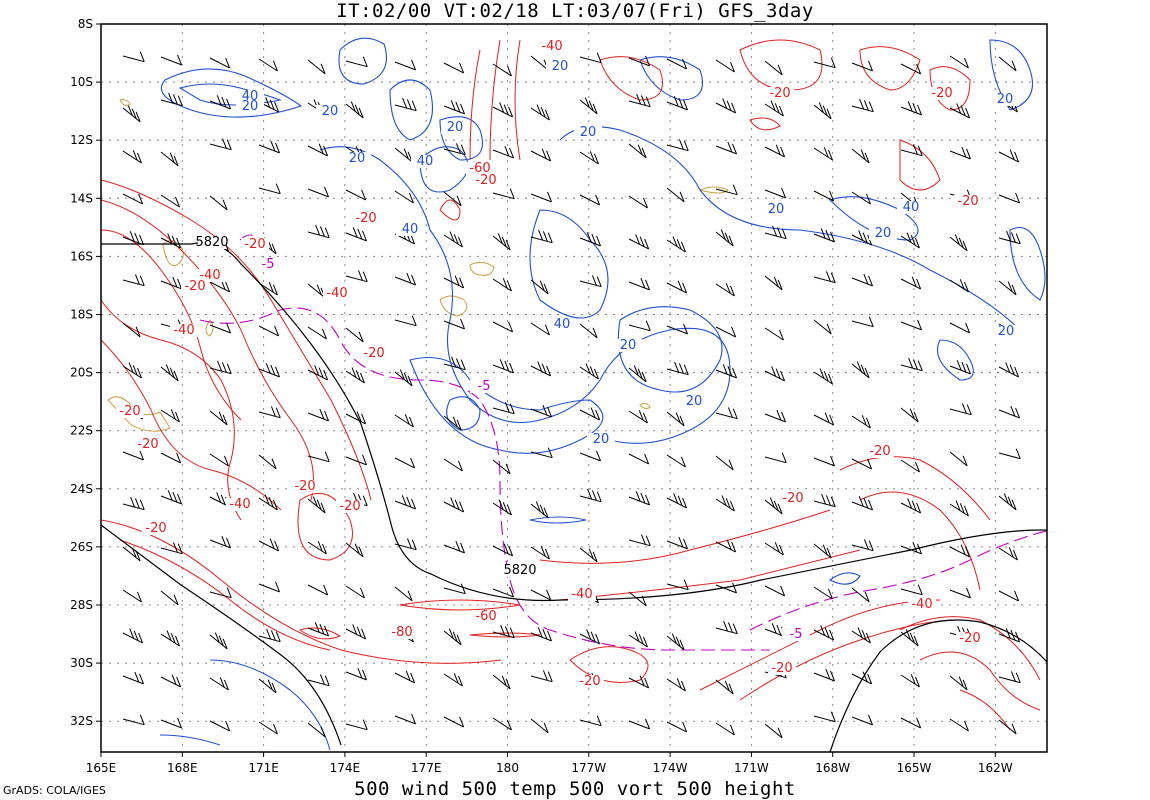  What do you see at coordinates (81, 256) in the screenshot?
I see `lat-label: 16S` at bounding box center [81, 256].